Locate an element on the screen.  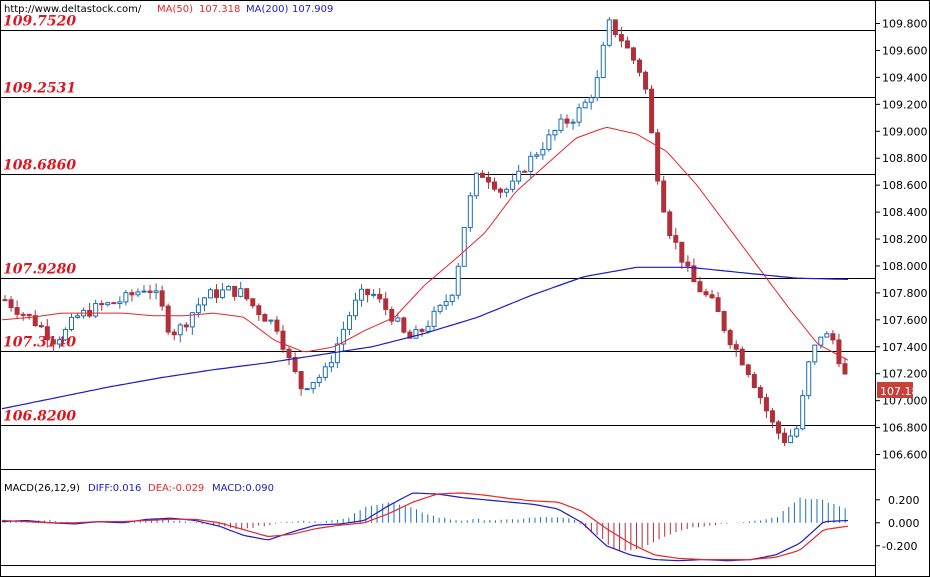
macd-dea-line is located at coordinates (425, 526).